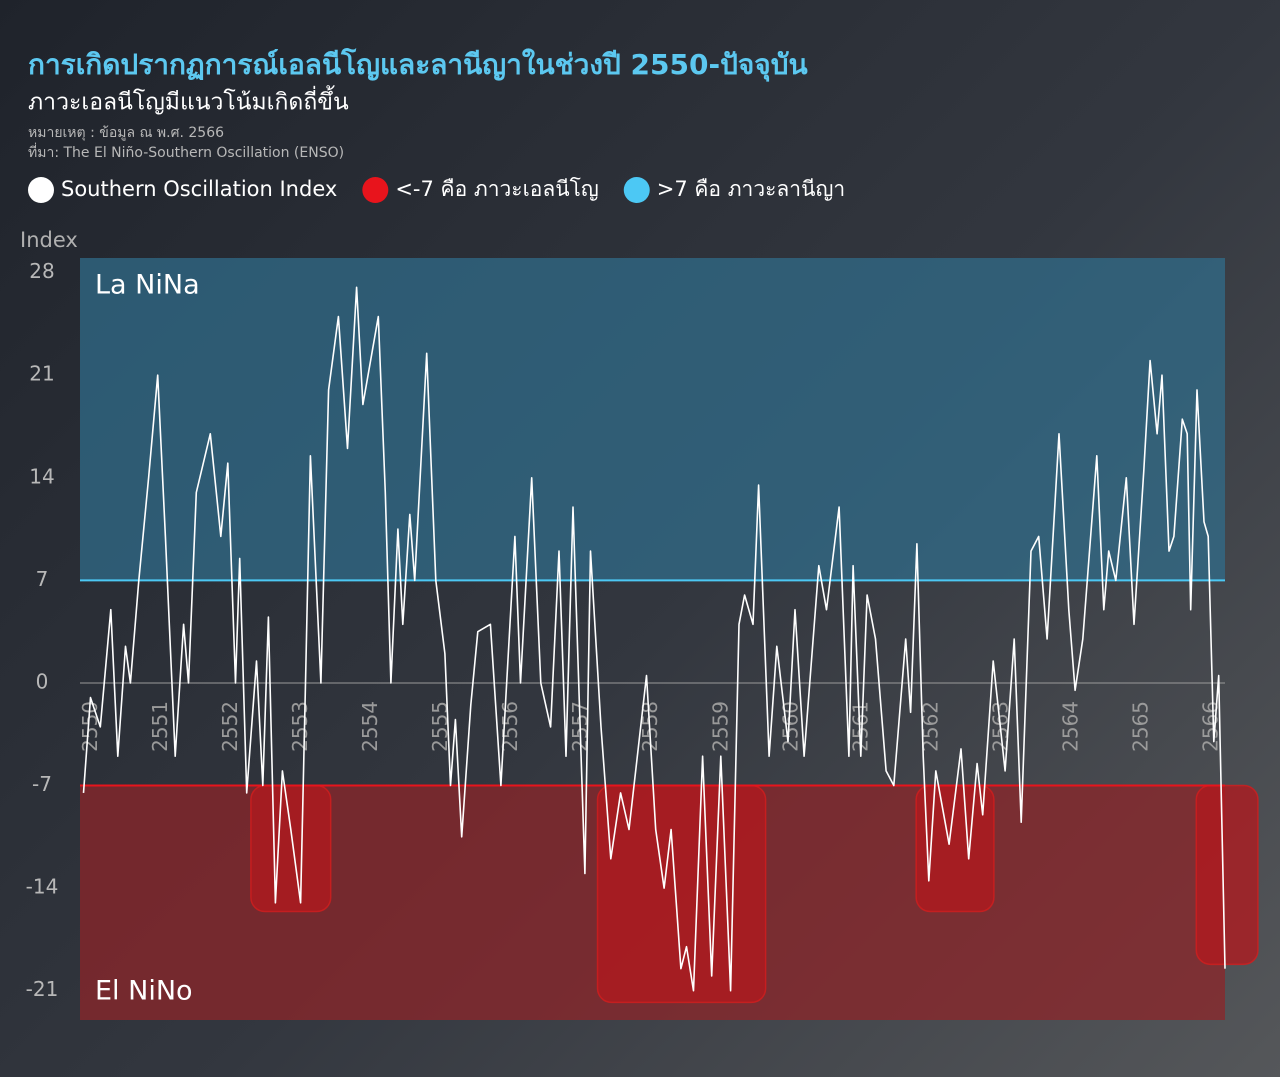  What do you see at coordinates (1140, 726) in the screenshot?
I see `x-tick-label: 2565` at bounding box center [1140, 726].